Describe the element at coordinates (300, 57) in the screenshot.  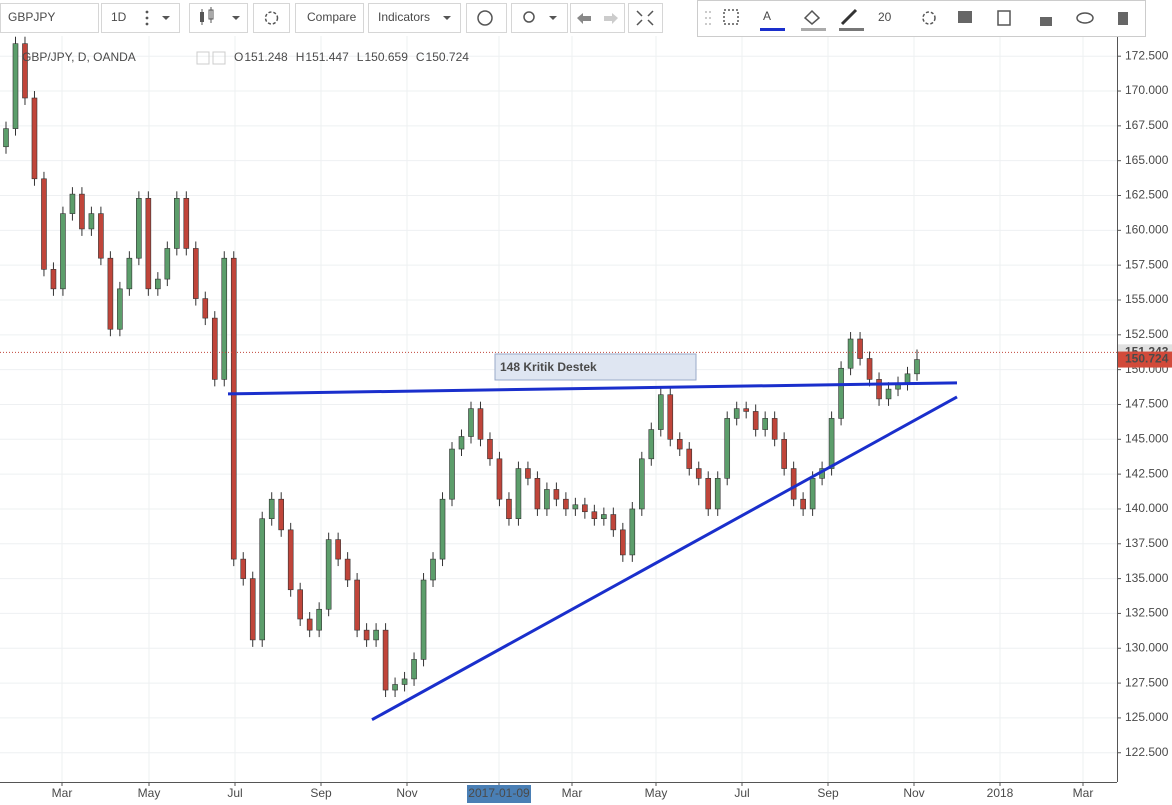
I see `ohlc-key: H` at that location.